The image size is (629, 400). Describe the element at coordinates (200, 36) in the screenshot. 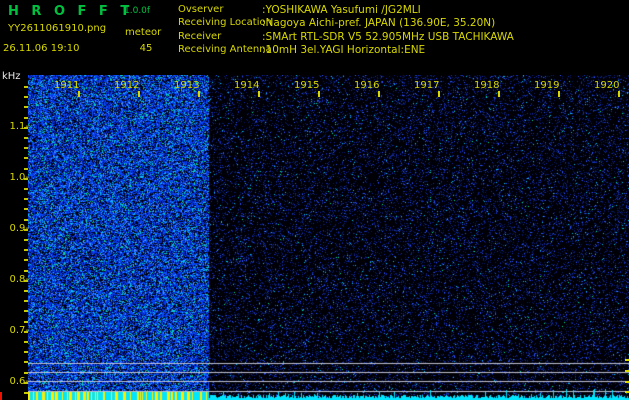

I see `info-row-label: Receiver` at that location.